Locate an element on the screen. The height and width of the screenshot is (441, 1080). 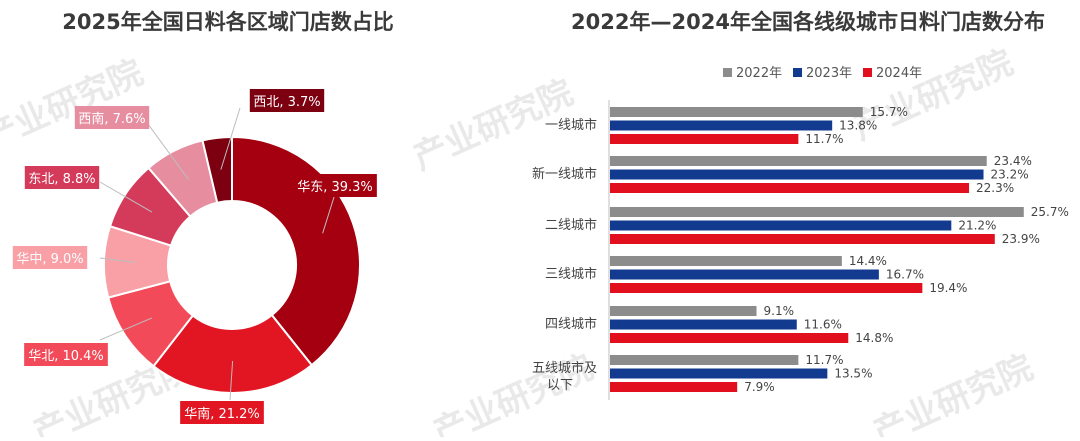
slice-label: 东北, 8.8% is located at coordinates (61, 179).